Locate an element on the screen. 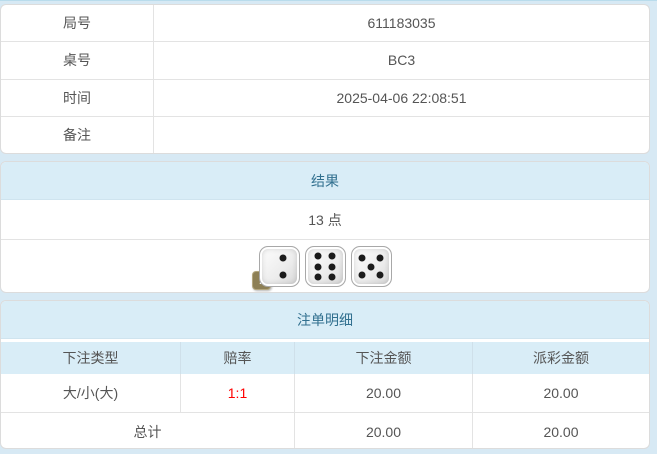  total-bet-amount: 20.00 is located at coordinates (383, 430).